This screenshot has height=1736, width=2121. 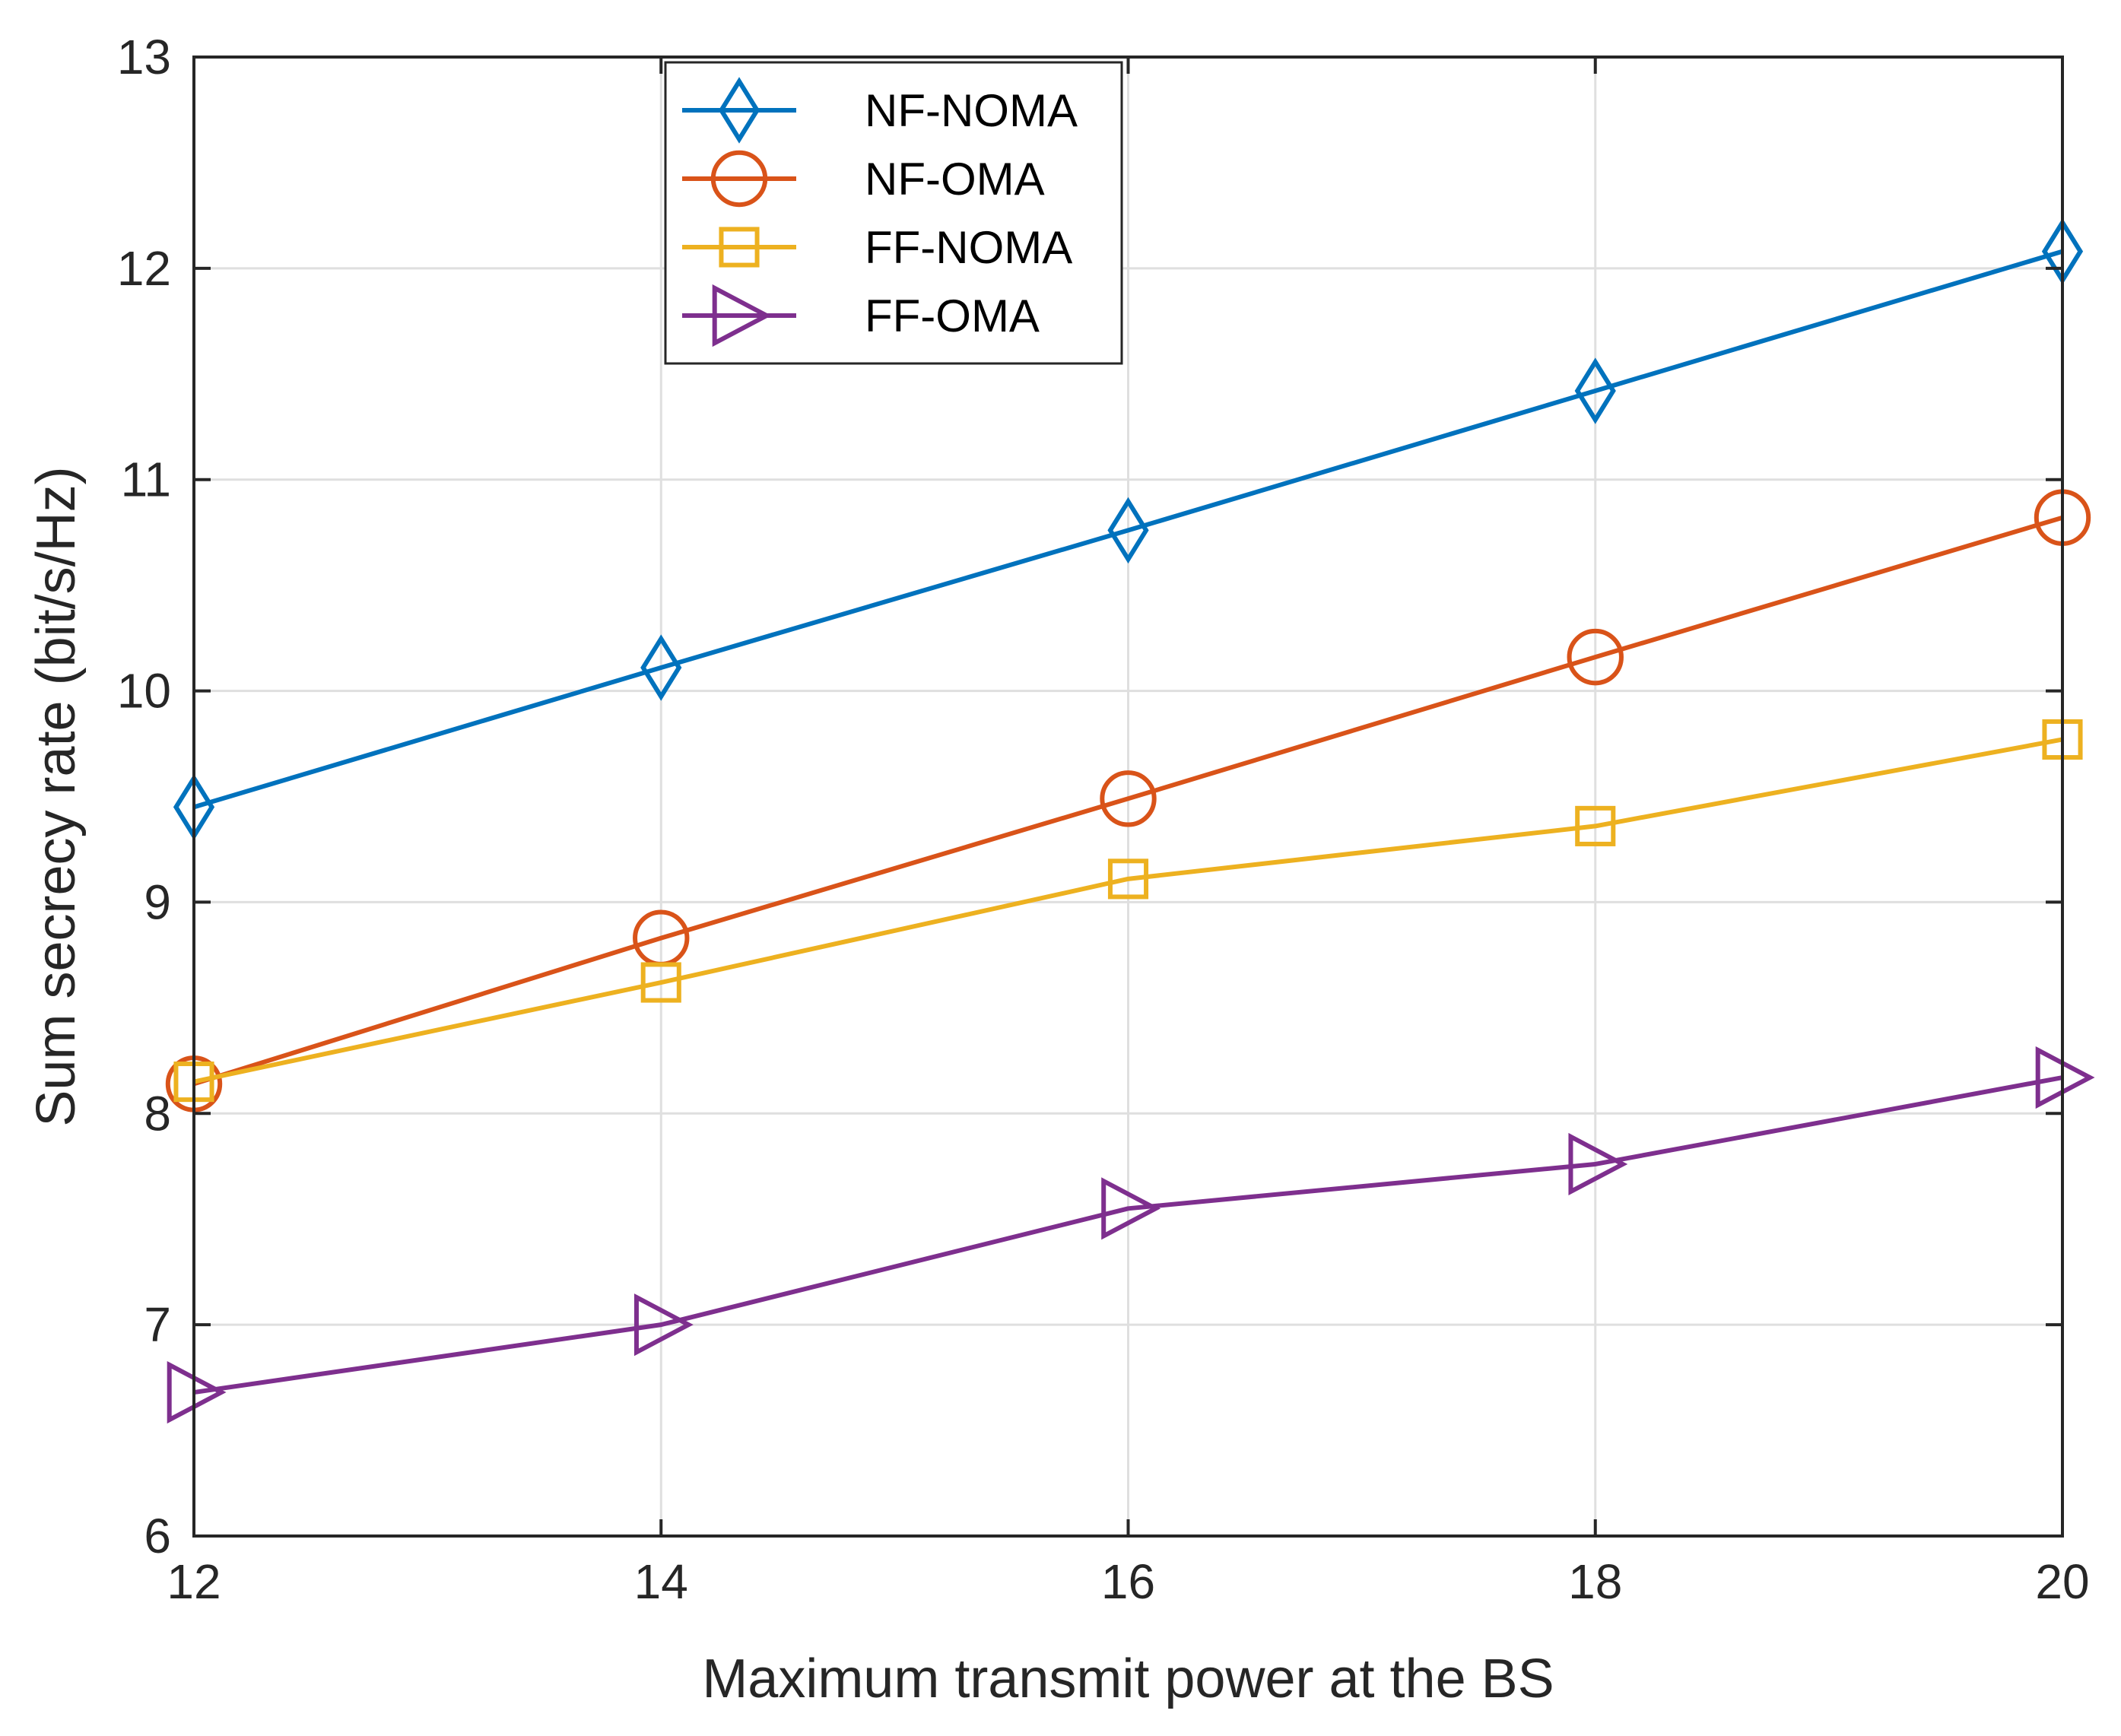 What do you see at coordinates (194, 1581) in the screenshot?
I see `x-tick-label: 12` at bounding box center [194, 1581].